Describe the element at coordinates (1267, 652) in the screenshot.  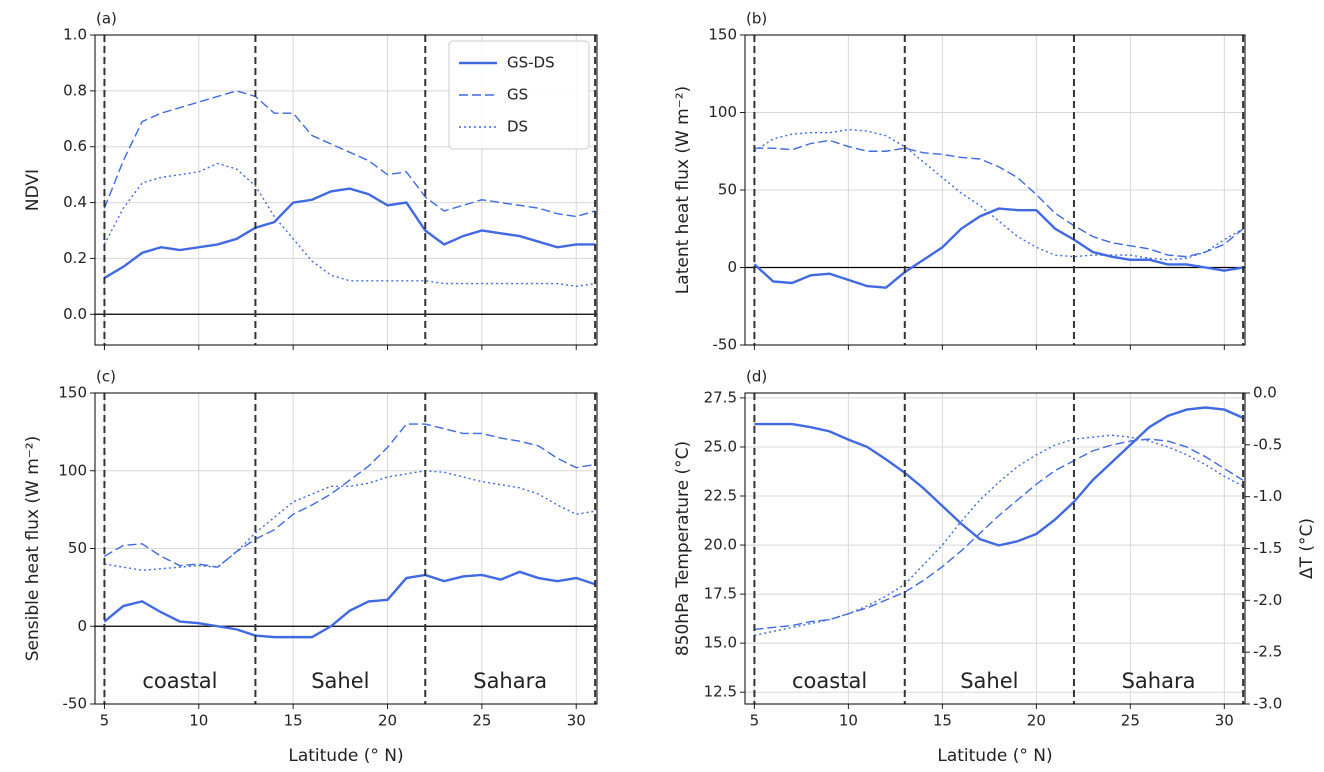
I see `y2-tick-label: -2.5` at that location.